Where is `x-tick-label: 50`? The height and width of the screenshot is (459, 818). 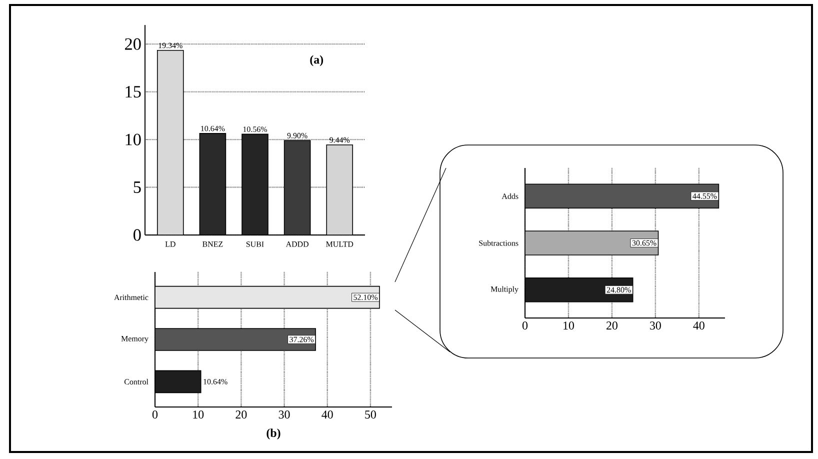
x-tick-label: 50 is located at coordinates (370, 414).